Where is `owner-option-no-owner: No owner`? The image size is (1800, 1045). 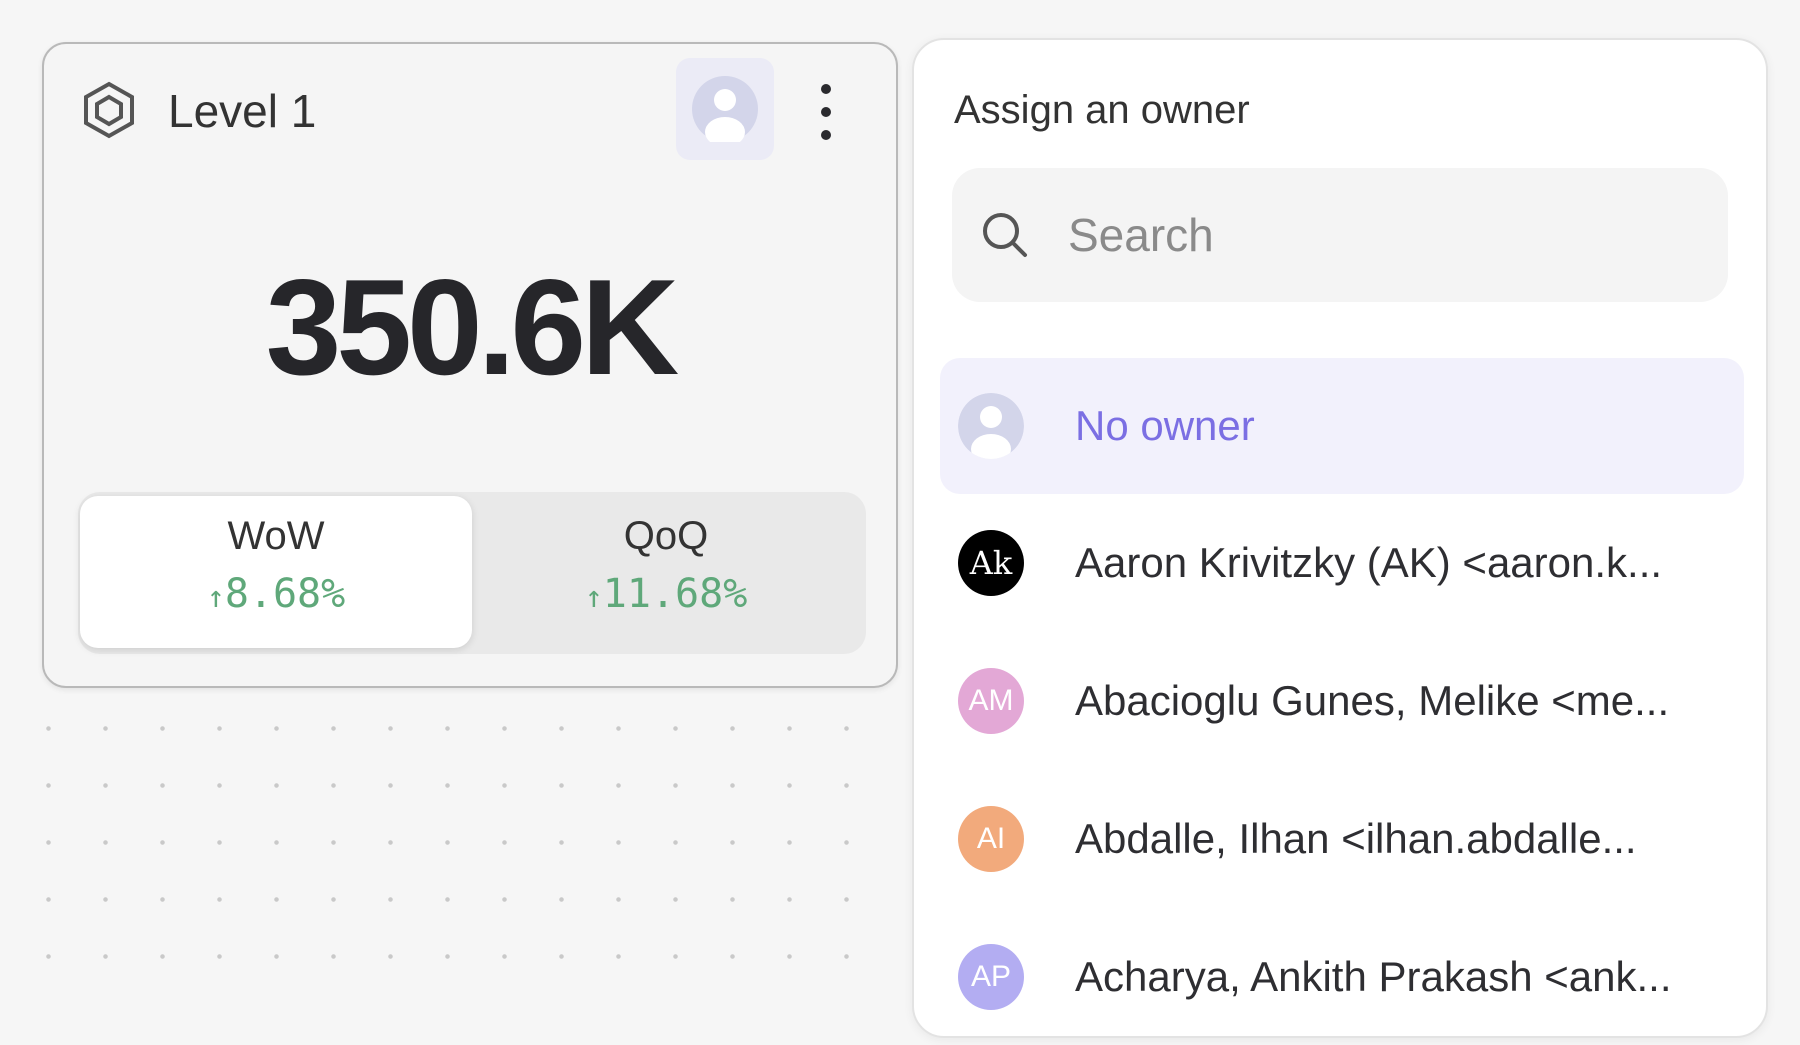
owner-option-no-owner: No owner is located at coordinates (1342, 426).